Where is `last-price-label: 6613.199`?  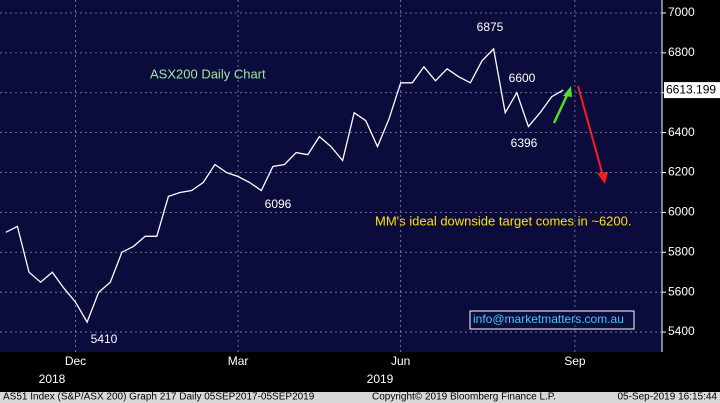 last-price-label: 6613.199 is located at coordinates (691, 89).